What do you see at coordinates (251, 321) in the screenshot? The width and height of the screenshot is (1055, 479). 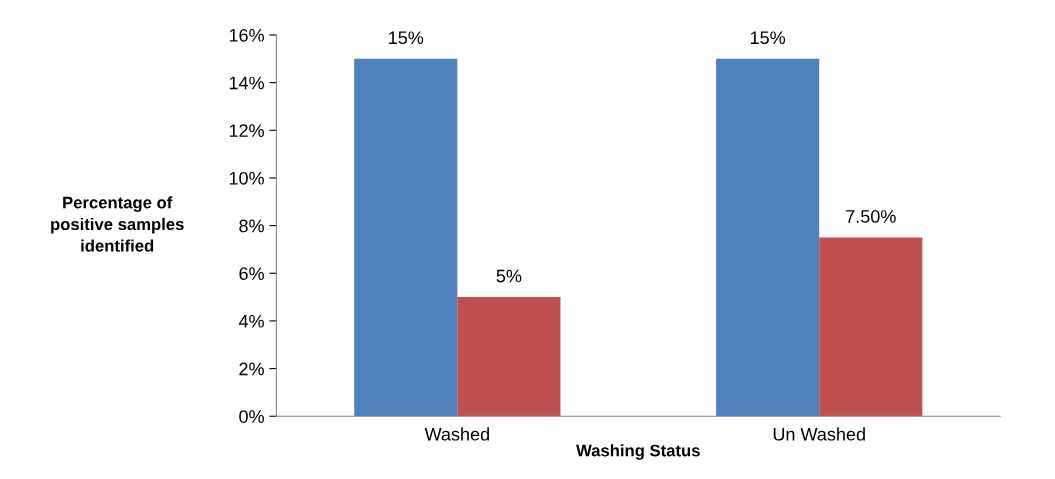 I see `y-tick-label: 4%` at bounding box center [251, 321].